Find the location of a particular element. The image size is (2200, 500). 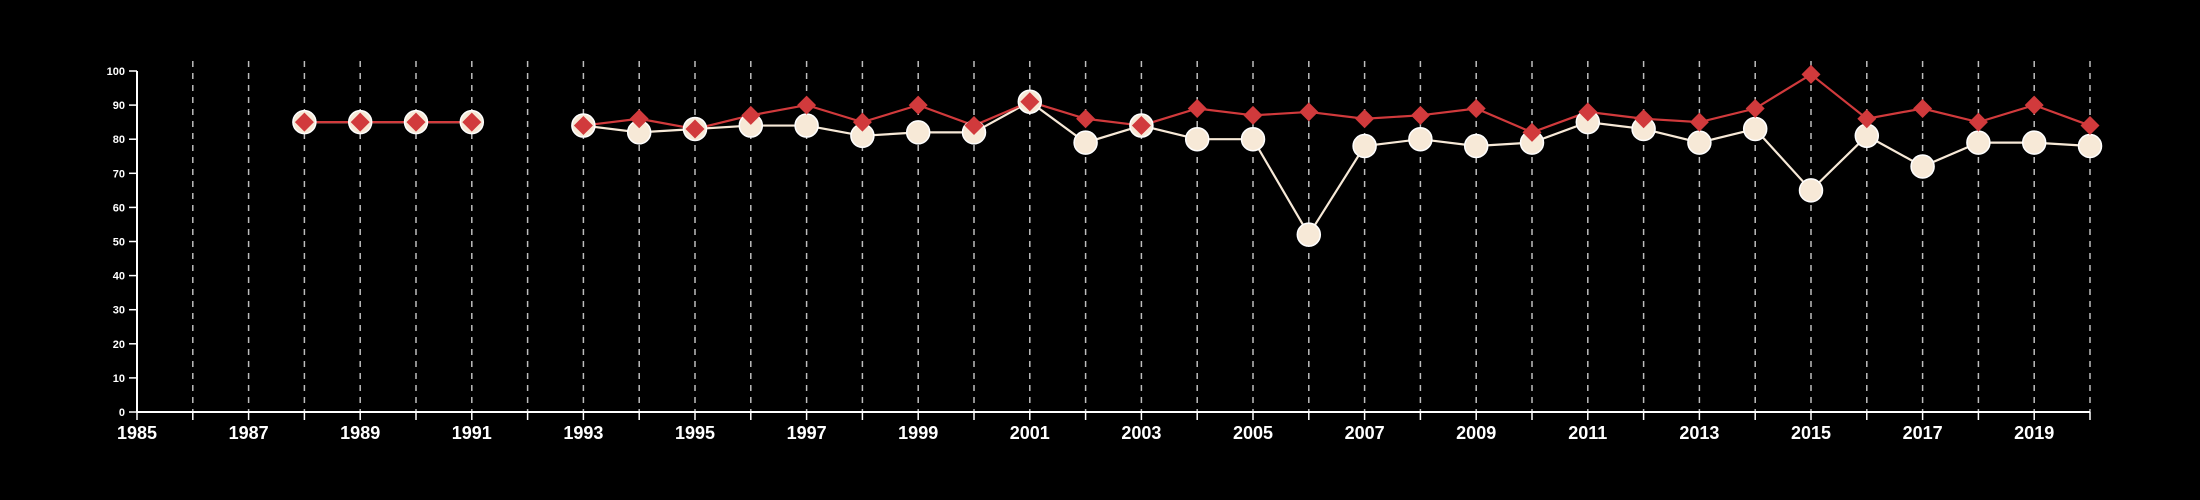

y-tick-label-100: 100 is located at coordinates (116, 72).